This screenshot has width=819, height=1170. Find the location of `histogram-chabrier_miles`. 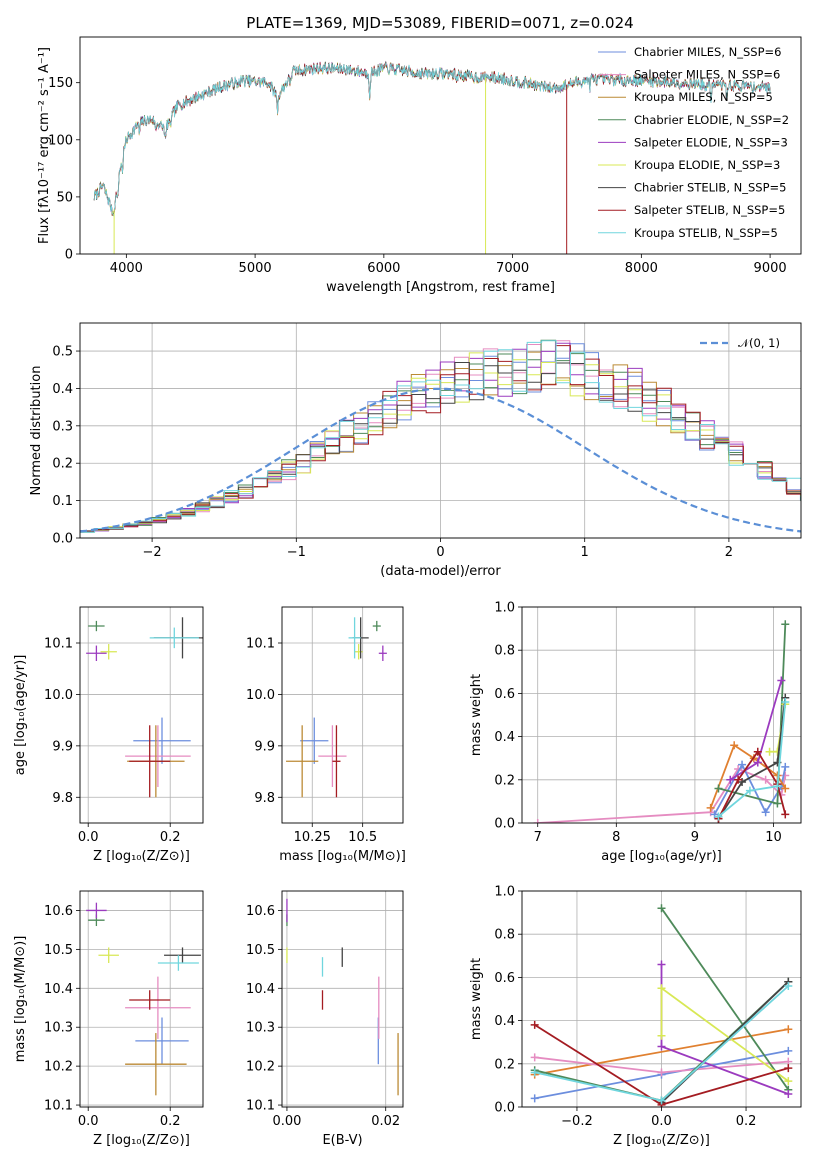

histogram-chabrier_miles is located at coordinates (440, 437).